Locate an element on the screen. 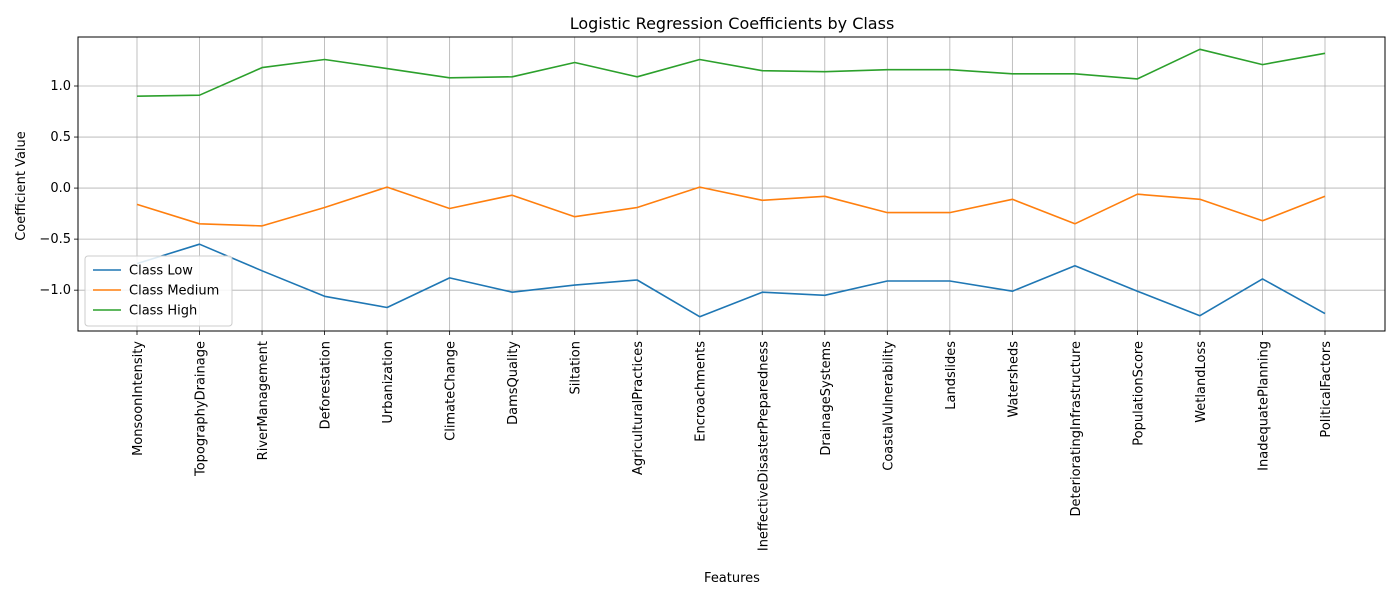 This screenshot has height=600, width=1400. x-tick-label: Watersheds is located at coordinates (1013, 379).